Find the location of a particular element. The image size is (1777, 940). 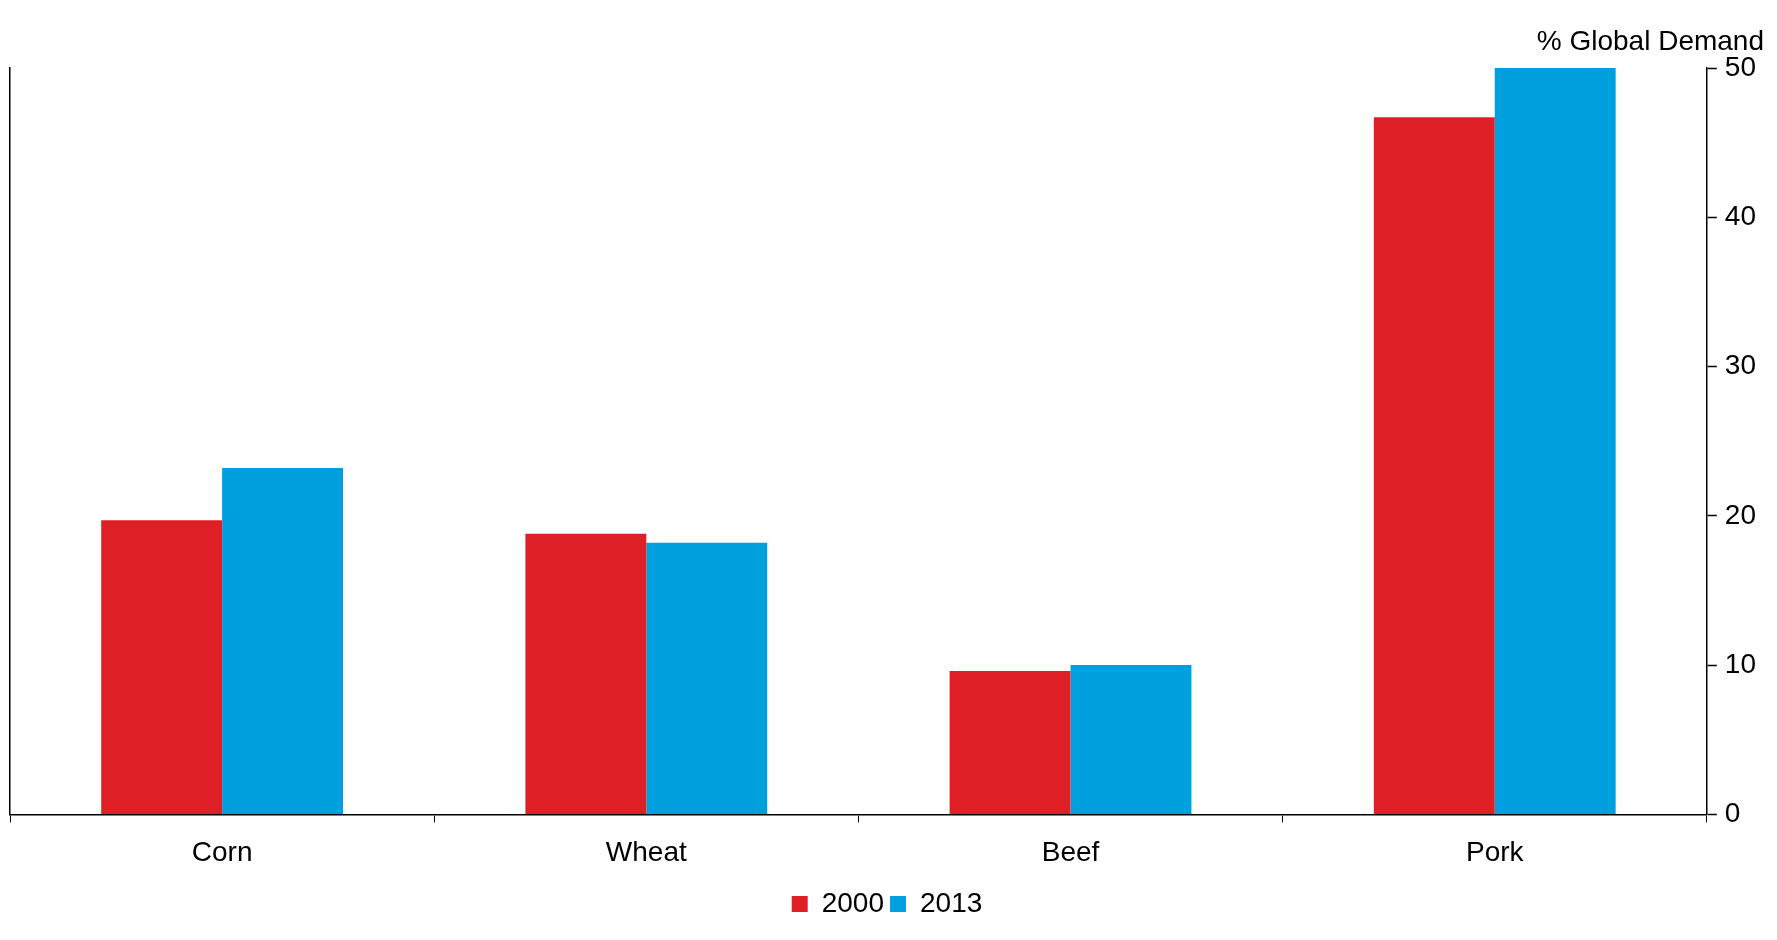

x-tick-label: Pork is located at coordinates (1495, 851).